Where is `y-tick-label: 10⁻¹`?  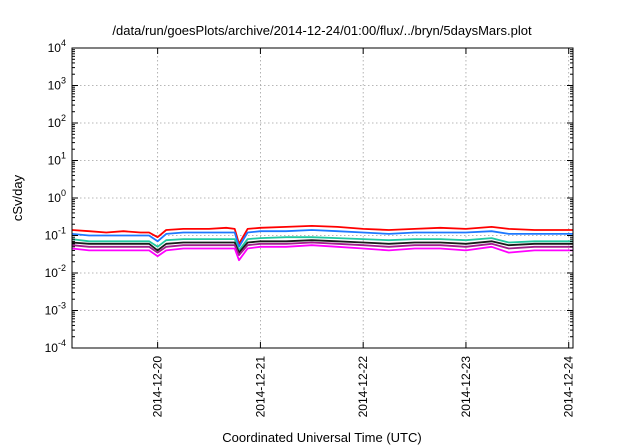
y-tick-label: 10⁻¹ is located at coordinates (55, 234).